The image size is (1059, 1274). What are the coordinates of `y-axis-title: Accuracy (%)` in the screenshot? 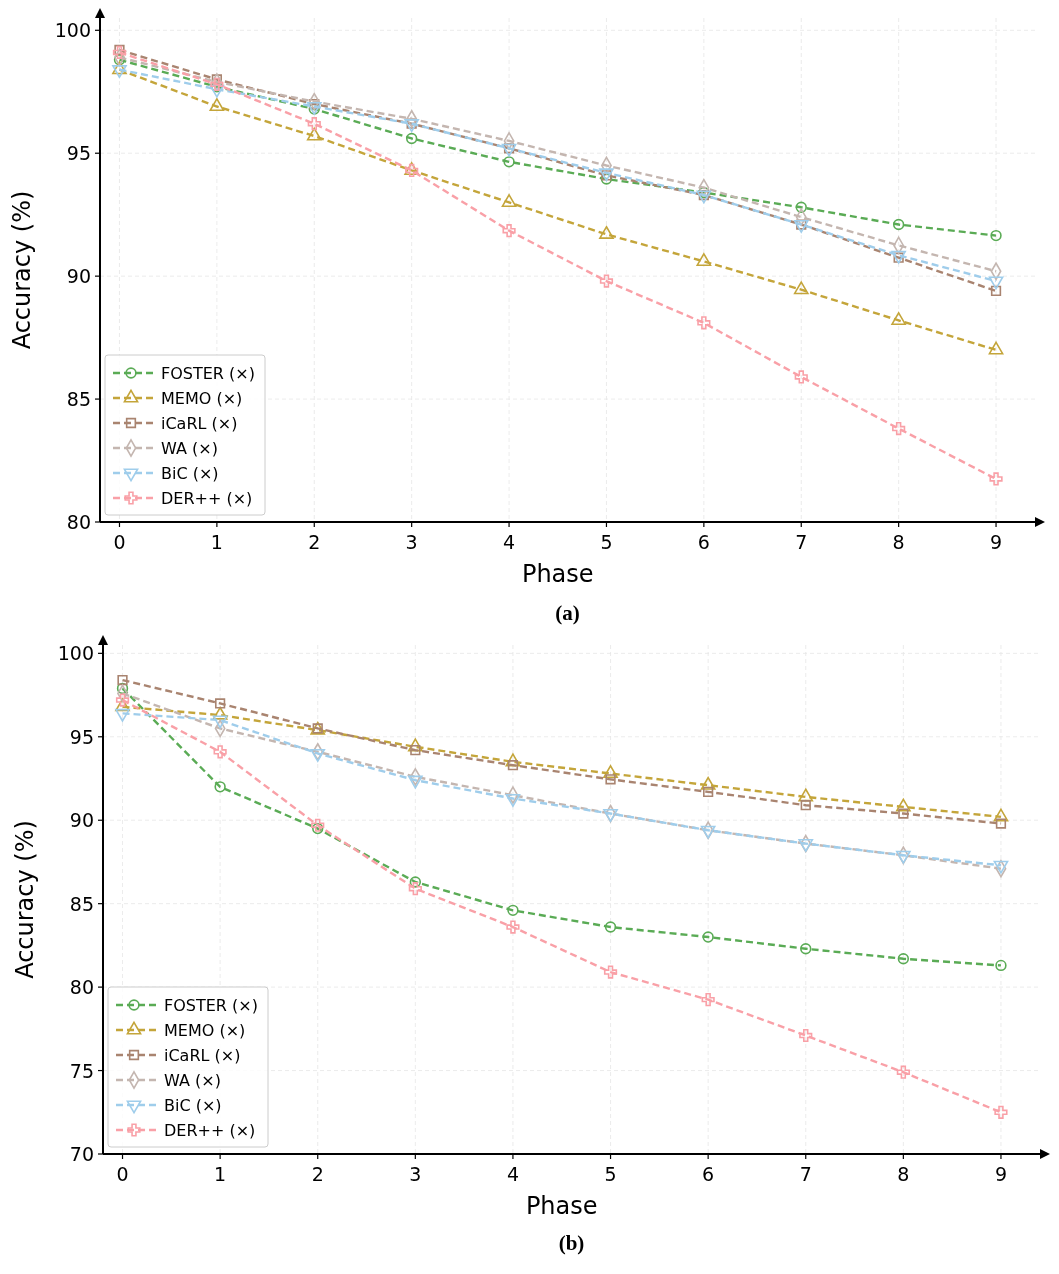 It's located at (25, 899).